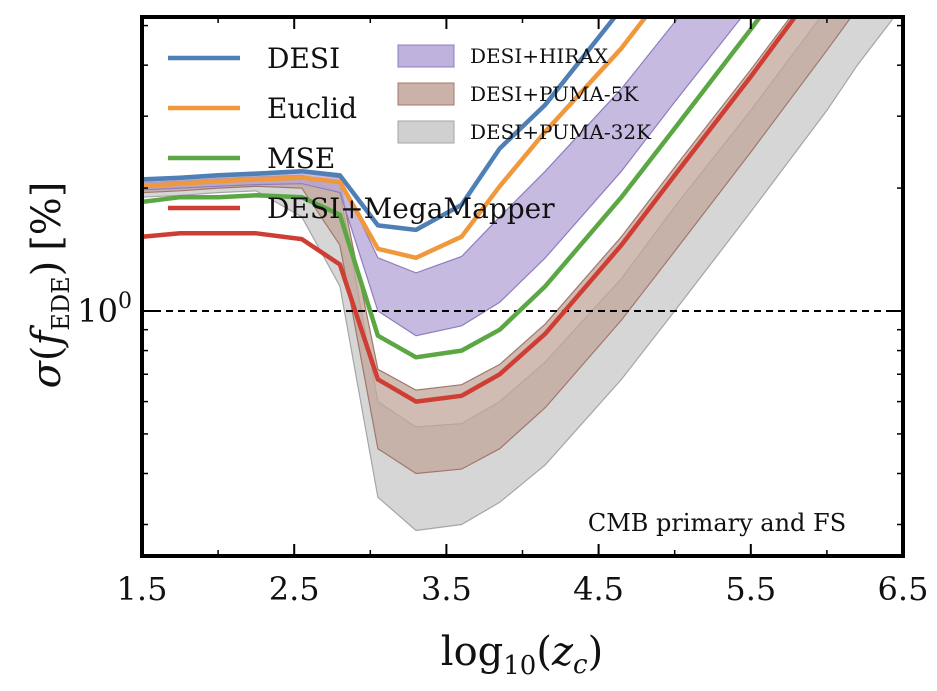 The image size is (937, 691). I want to click on y-tick-label: 100, so click(104, 309).